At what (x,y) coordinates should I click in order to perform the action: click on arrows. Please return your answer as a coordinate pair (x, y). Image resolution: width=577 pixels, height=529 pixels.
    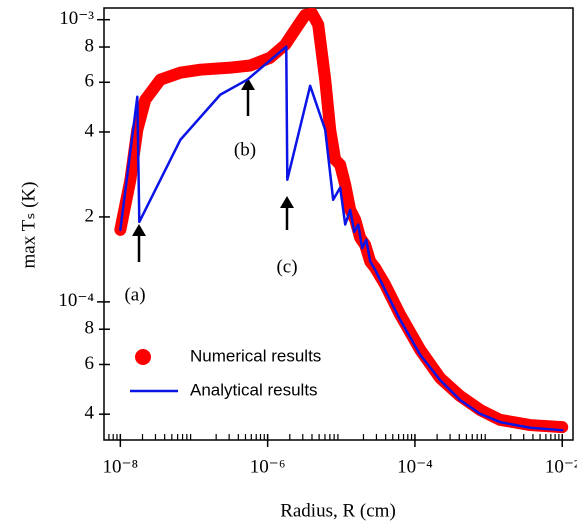
    Looking at the image, I should click on (213, 170).